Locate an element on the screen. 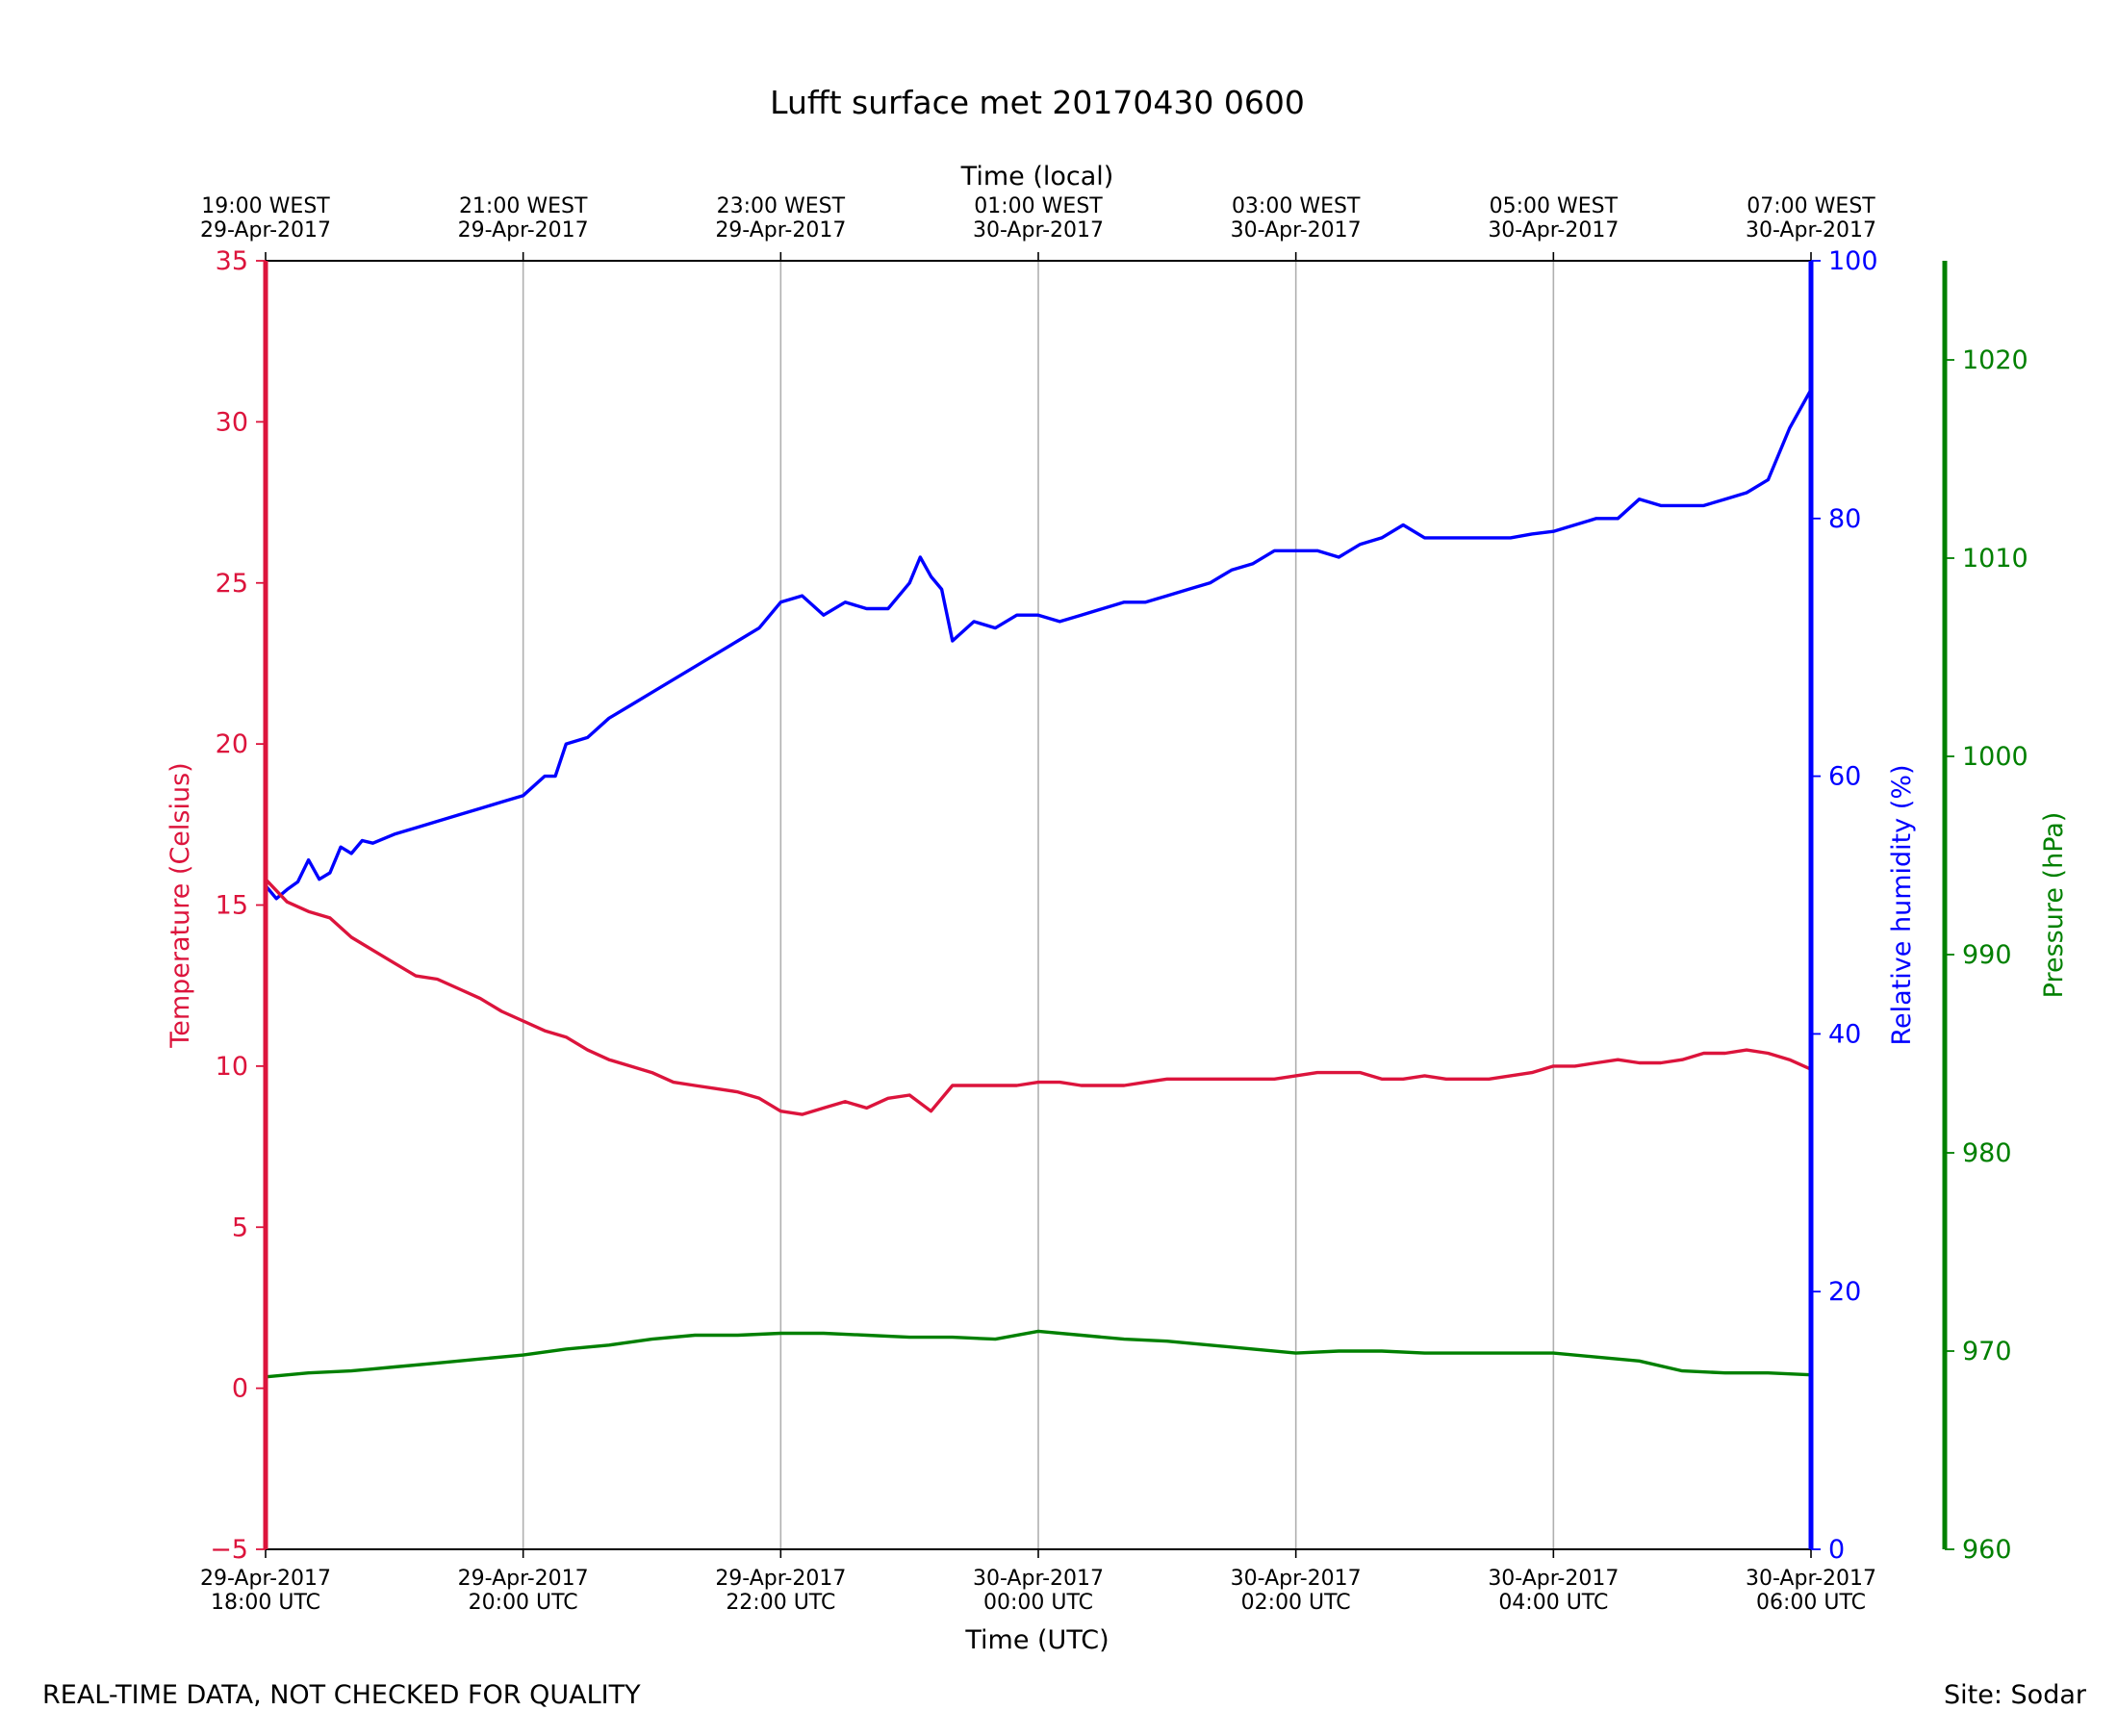  temperature-series-line is located at coordinates (1038, 997).